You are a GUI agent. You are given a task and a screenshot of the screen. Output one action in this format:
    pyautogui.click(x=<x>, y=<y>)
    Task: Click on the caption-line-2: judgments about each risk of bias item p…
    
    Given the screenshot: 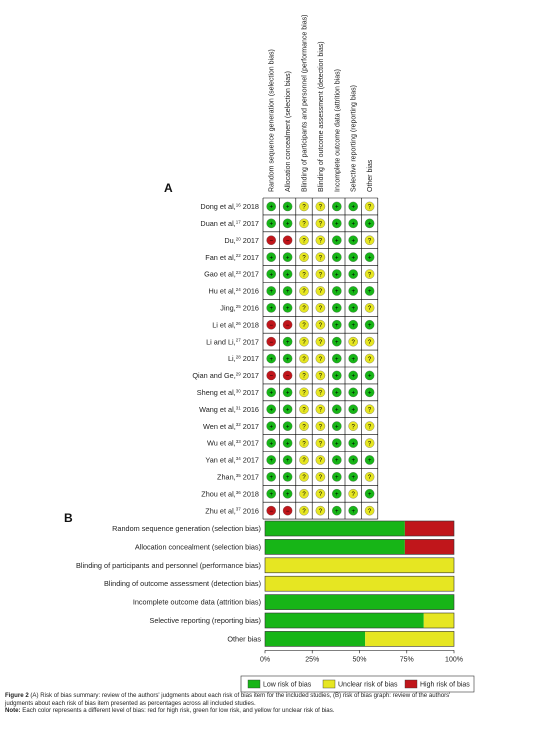 What is the action you would take?
    pyautogui.click(x=130, y=703)
    